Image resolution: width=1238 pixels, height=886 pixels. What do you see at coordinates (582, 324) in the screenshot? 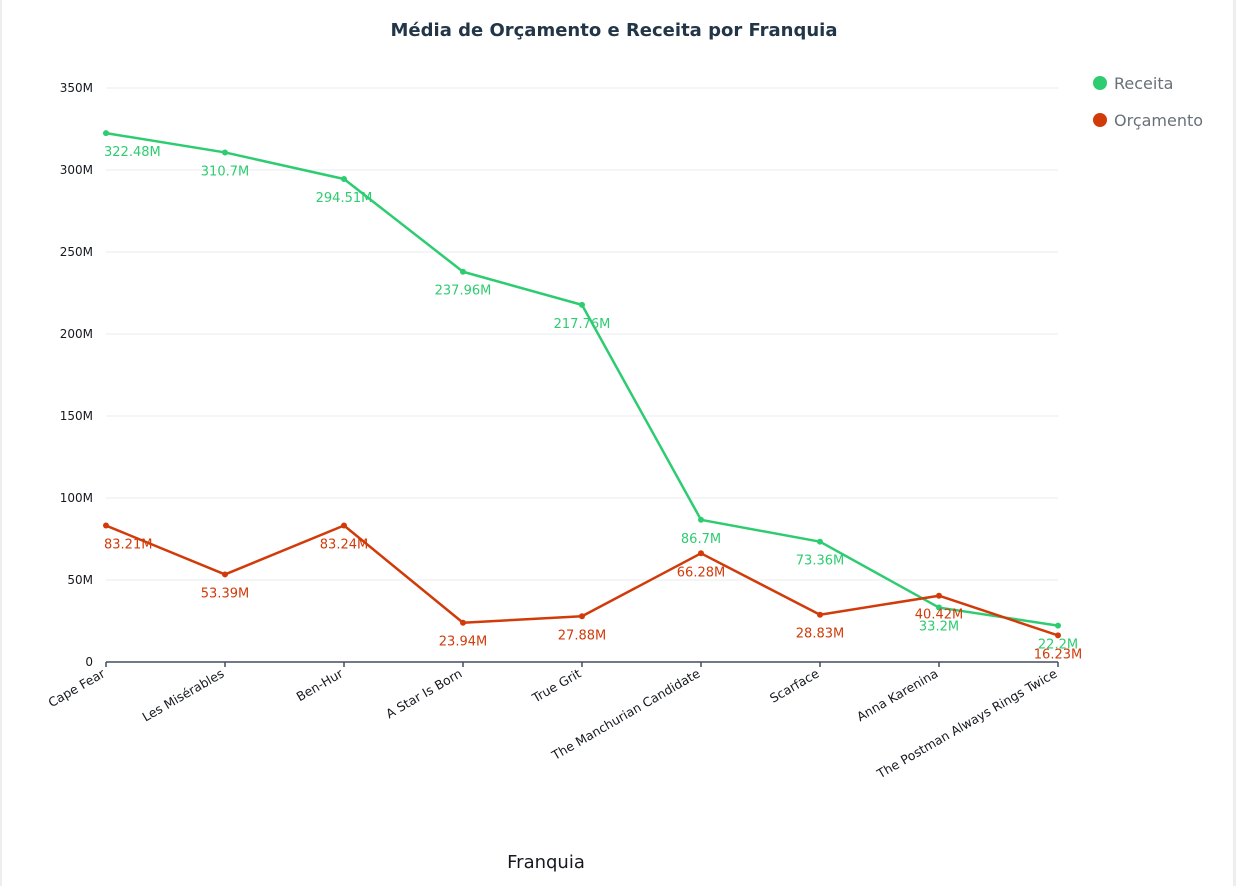
I see `data-label: 217.76M` at bounding box center [582, 324].